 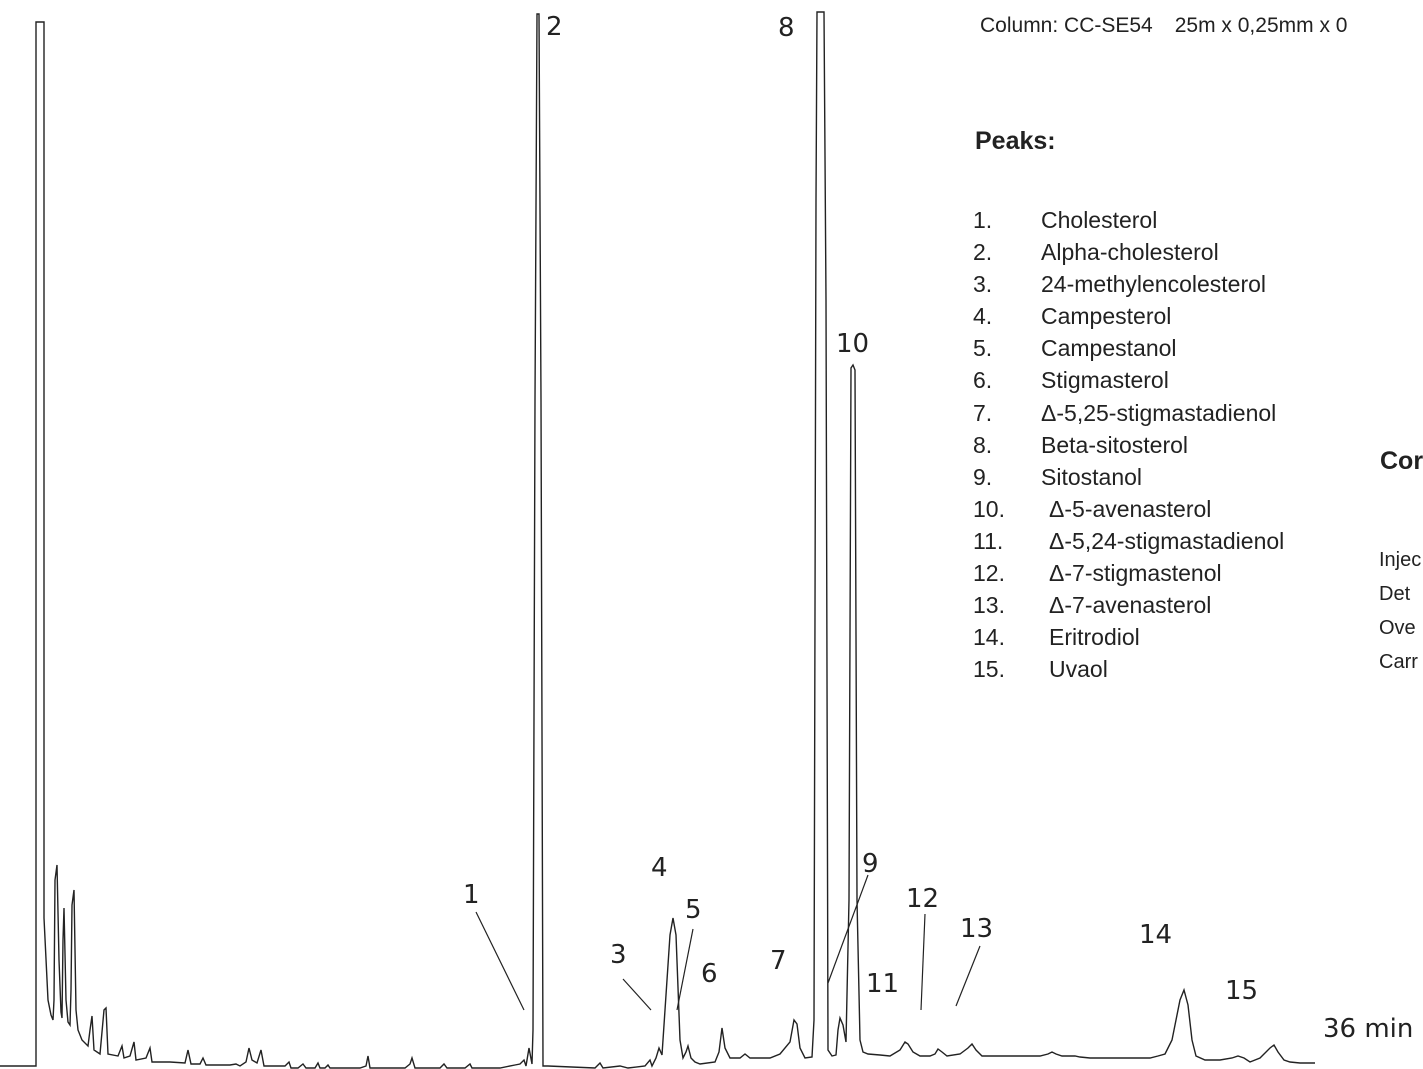 I want to click on peak-label-14: 14, so click(x=1155, y=935).